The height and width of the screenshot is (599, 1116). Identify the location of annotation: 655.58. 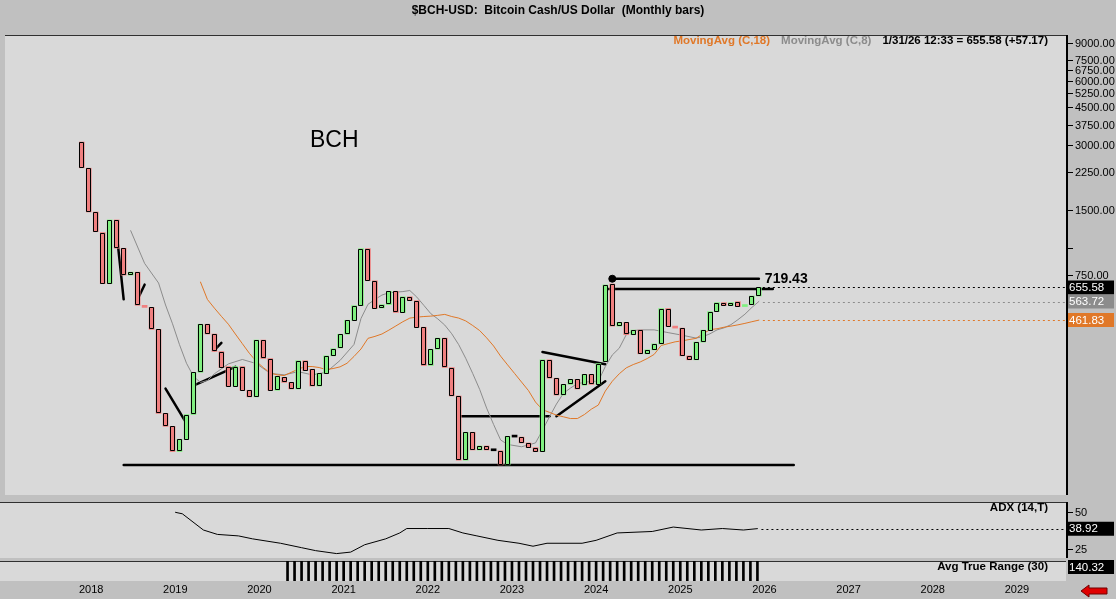
(1087, 287).